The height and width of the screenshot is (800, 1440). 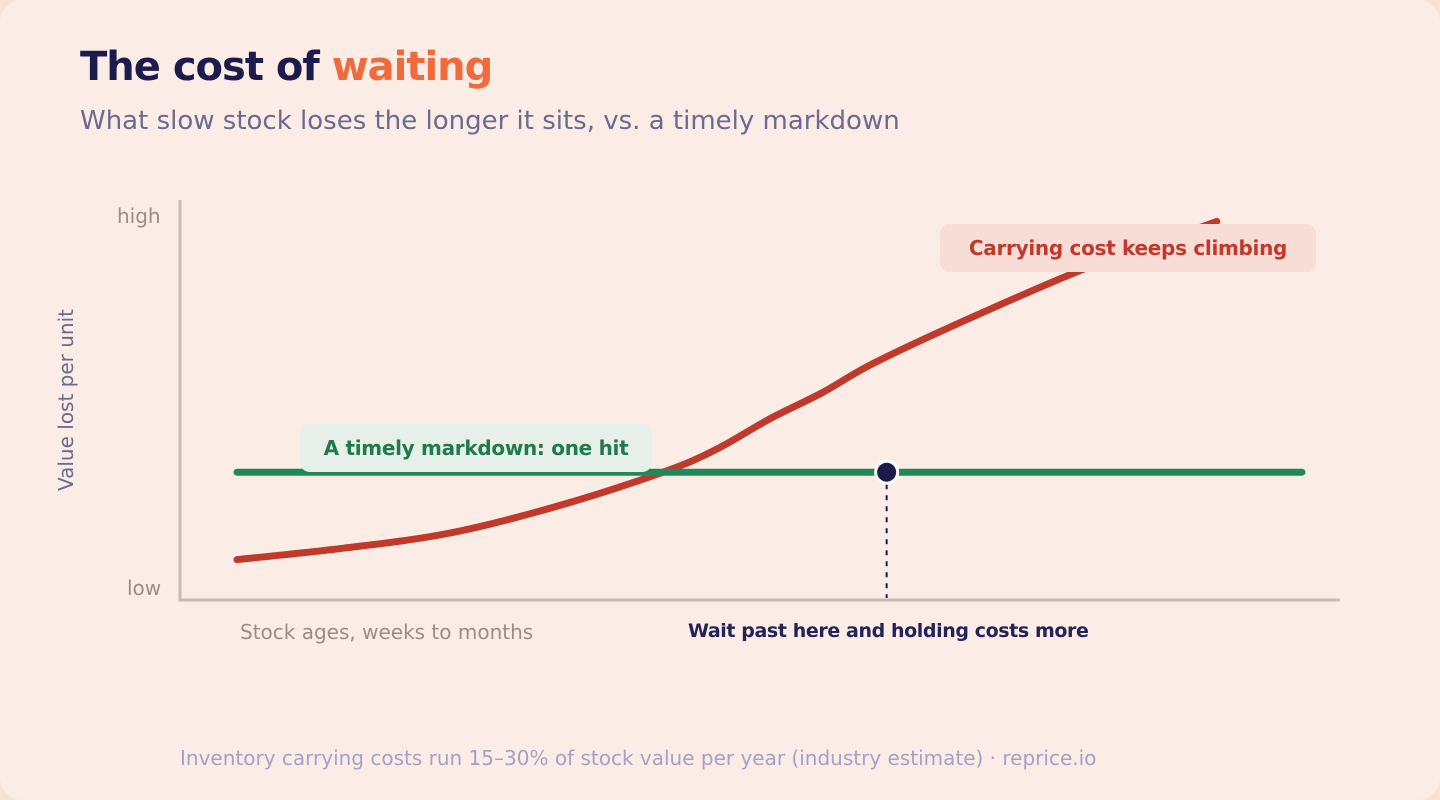 I want to click on title-accent: waiting, so click(x=412, y=67).